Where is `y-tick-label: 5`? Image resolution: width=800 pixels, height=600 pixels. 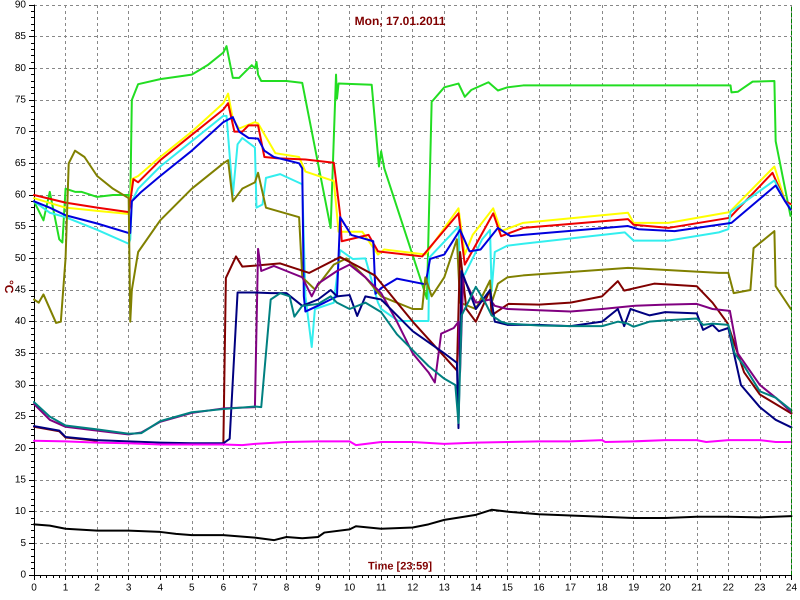
y-tick-label: 5 is located at coordinates (23, 543).